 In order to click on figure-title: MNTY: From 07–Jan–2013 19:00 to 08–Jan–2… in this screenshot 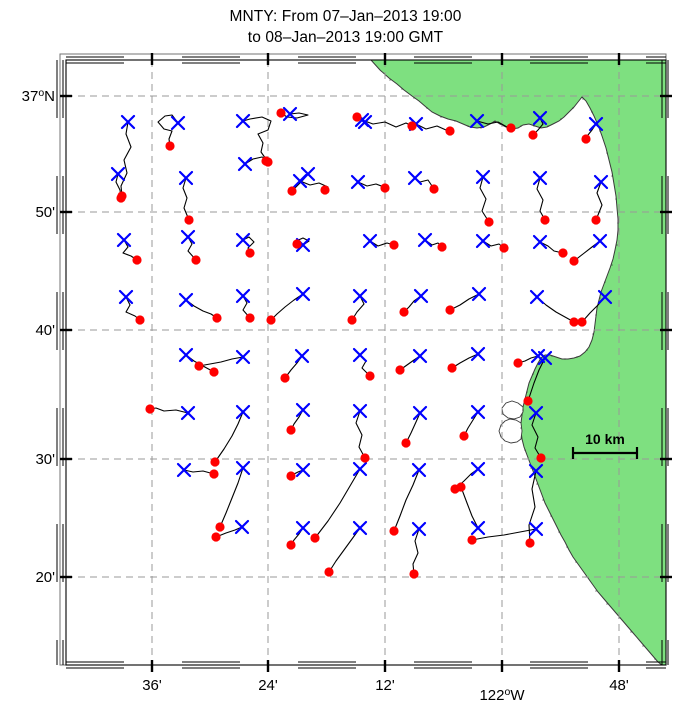, I will do `click(345, 27)`.